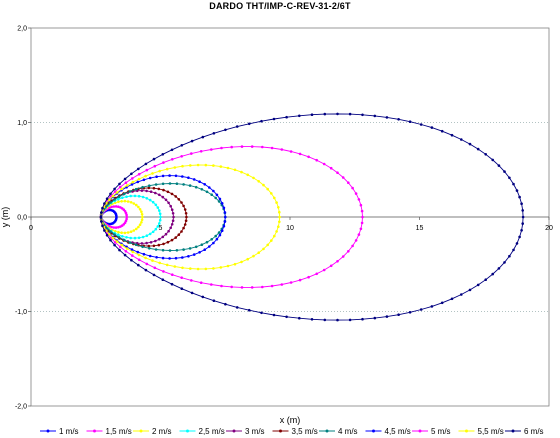 The image size is (560, 438). What do you see at coordinates (31, 228) in the screenshot?
I see `x-tick-label: 0` at bounding box center [31, 228].